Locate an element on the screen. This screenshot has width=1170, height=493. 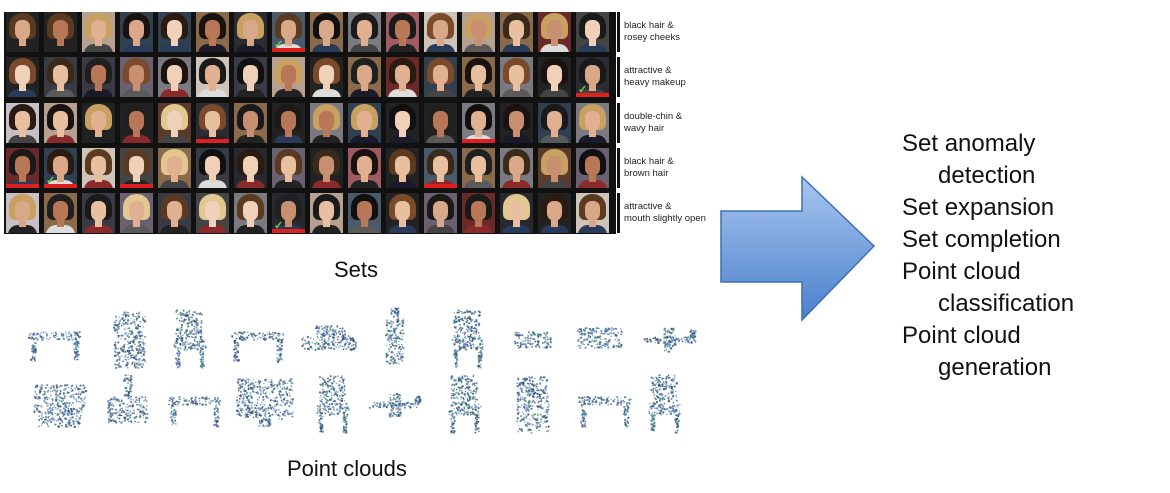
point-cloud-lamp is located at coordinates (127, 399).